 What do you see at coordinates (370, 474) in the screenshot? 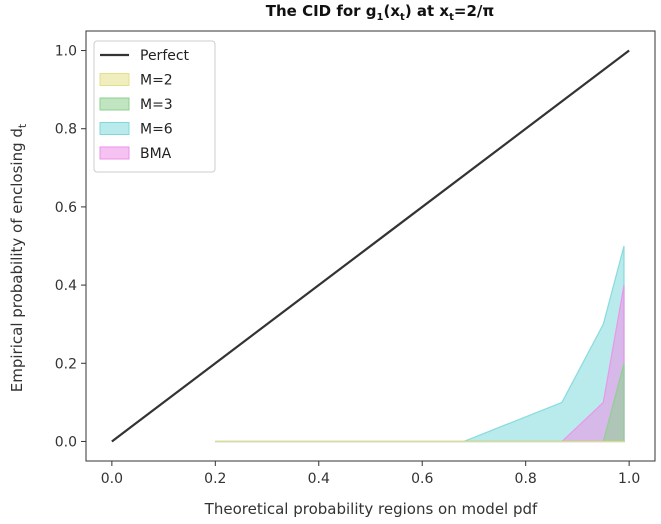
I see `x-axis-ticks: 0.0 0.2 0.4 0.6 0.8 1.0` at bounding box center [370, 474].